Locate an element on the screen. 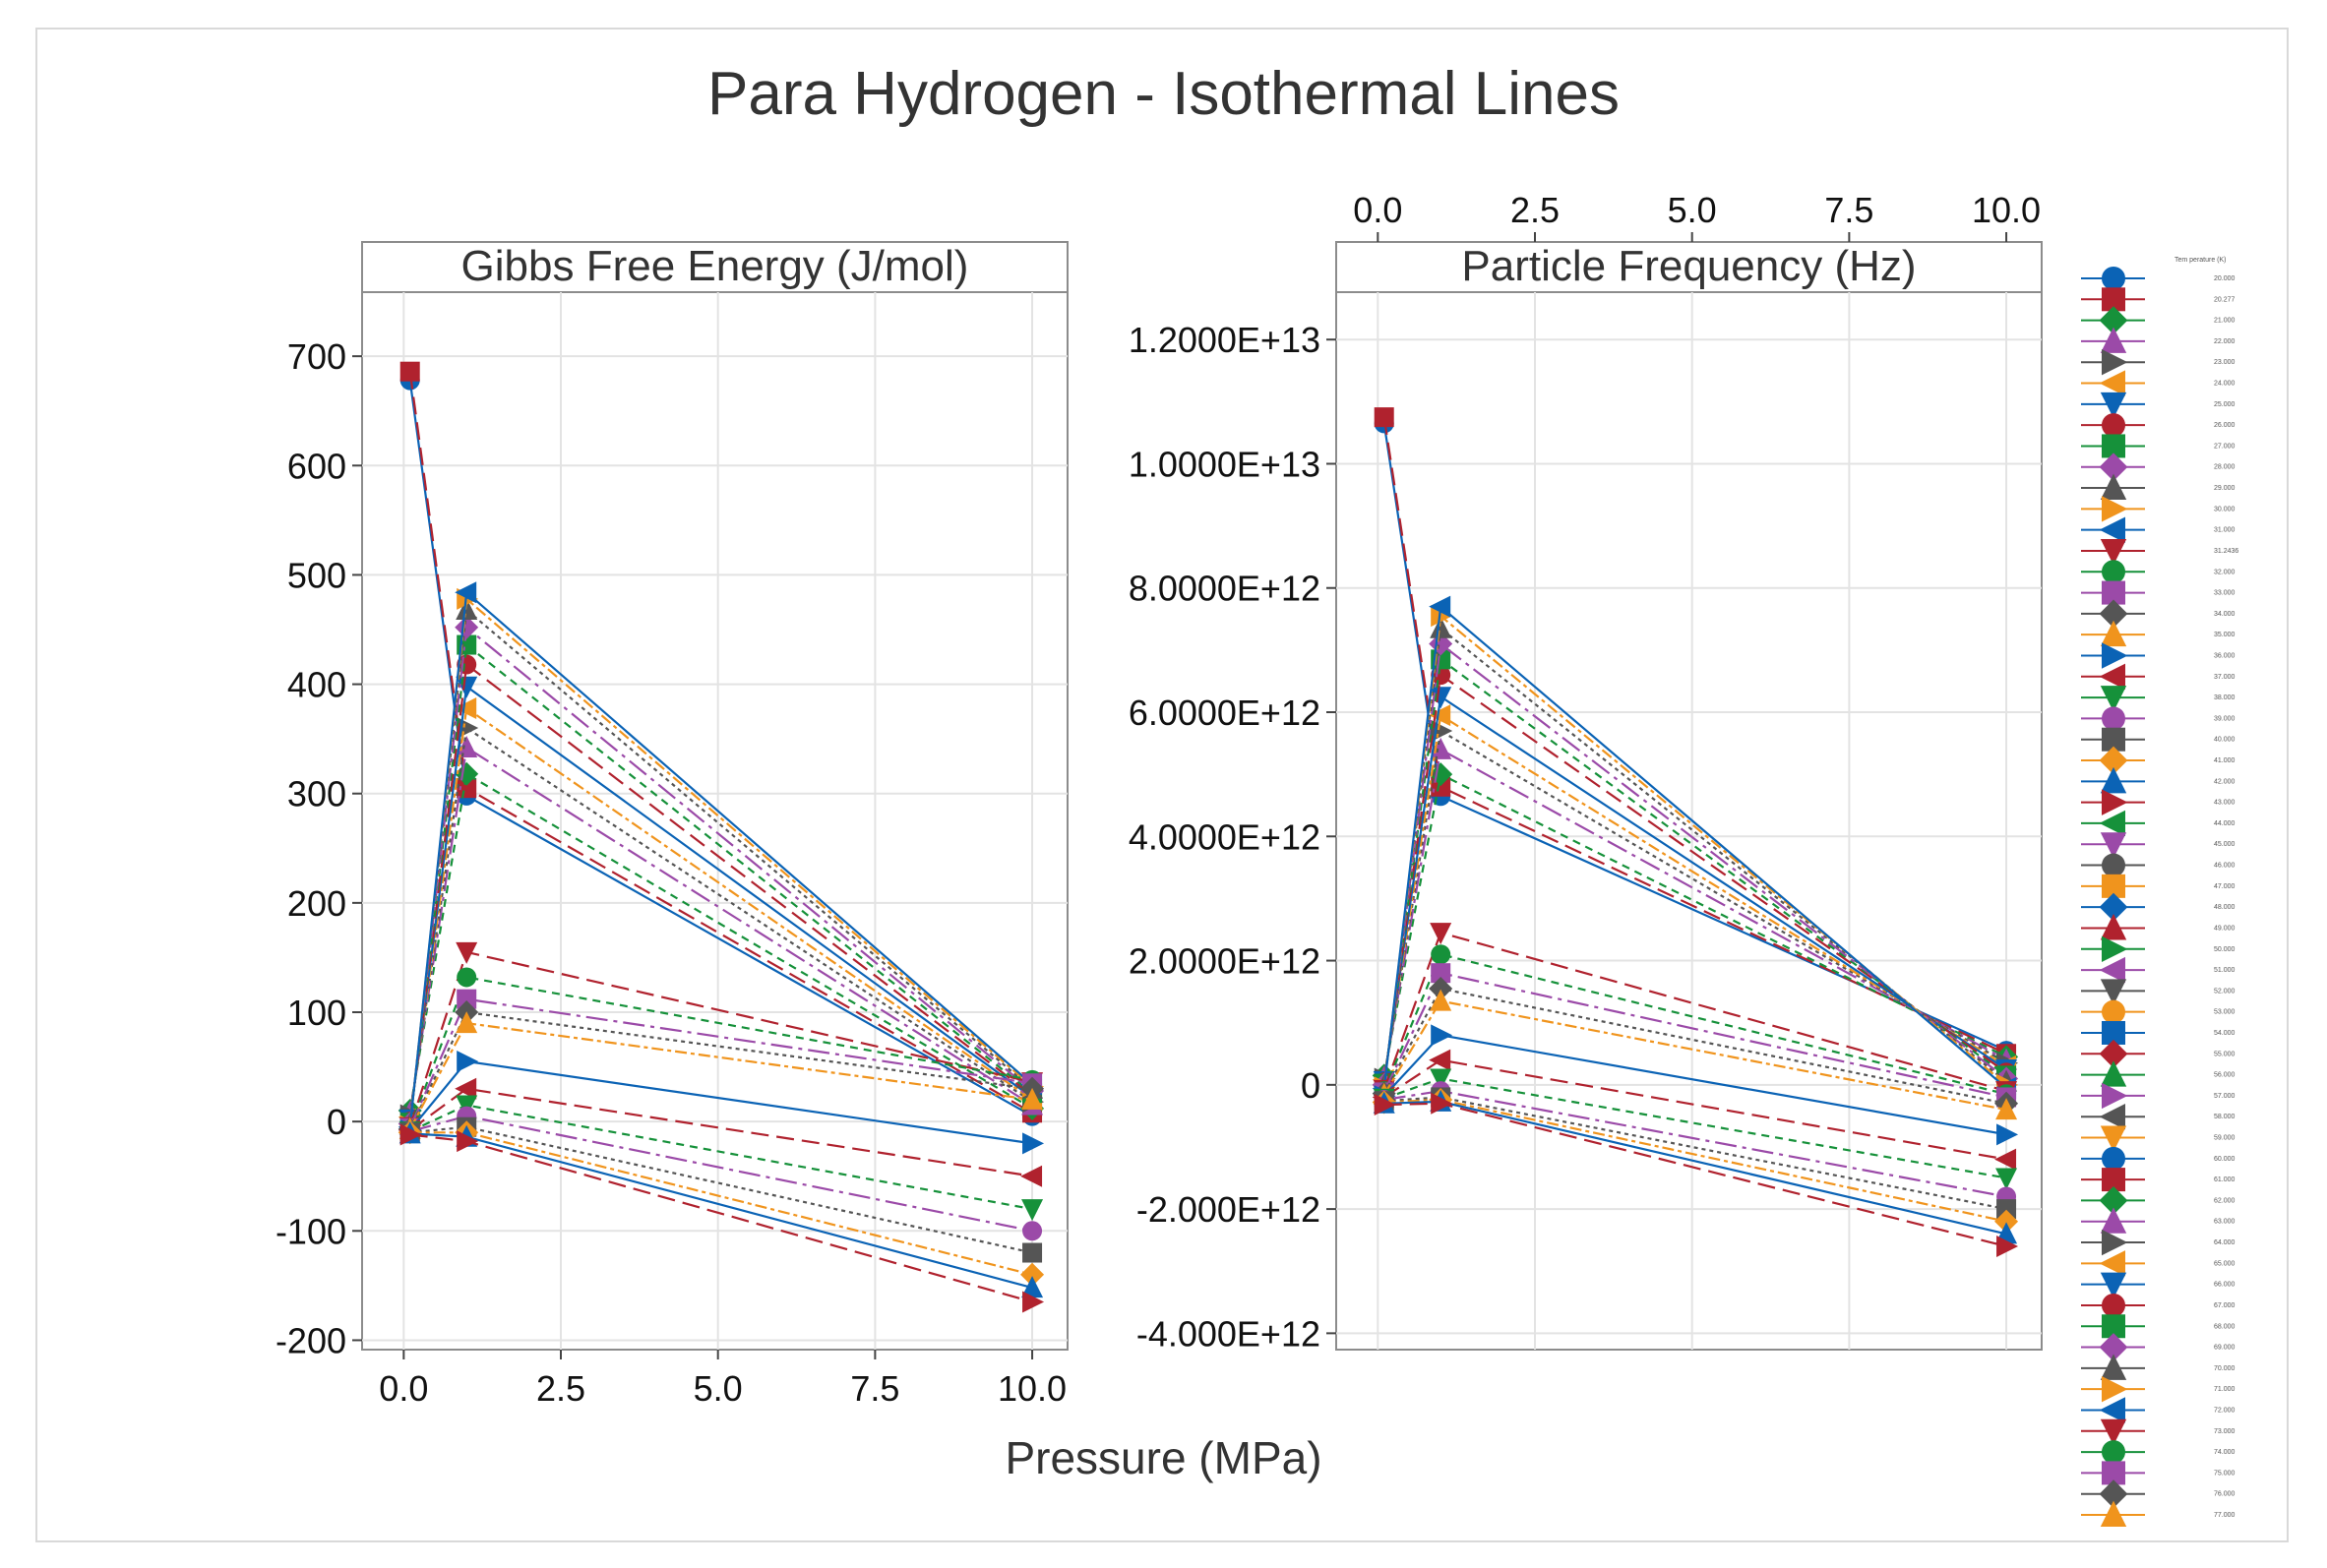 This screenshot has width=2327, height=1568. y-tick-label: 300 is located at coordinates (316, 794).